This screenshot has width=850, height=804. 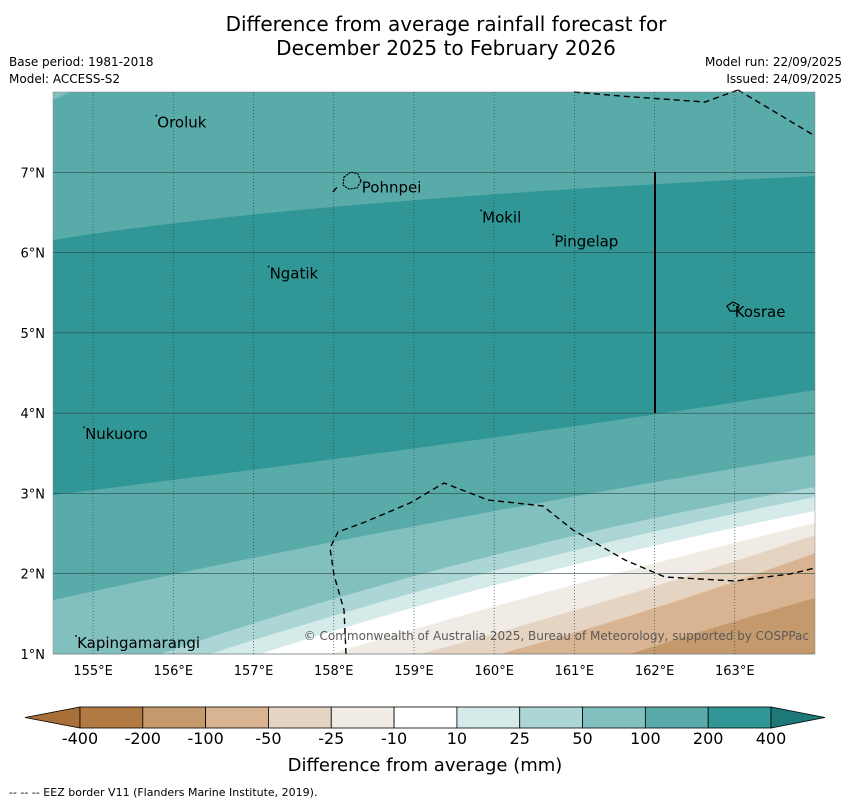 I want to click on lat-tick-label: 3°N, so click(x=33, y=494).